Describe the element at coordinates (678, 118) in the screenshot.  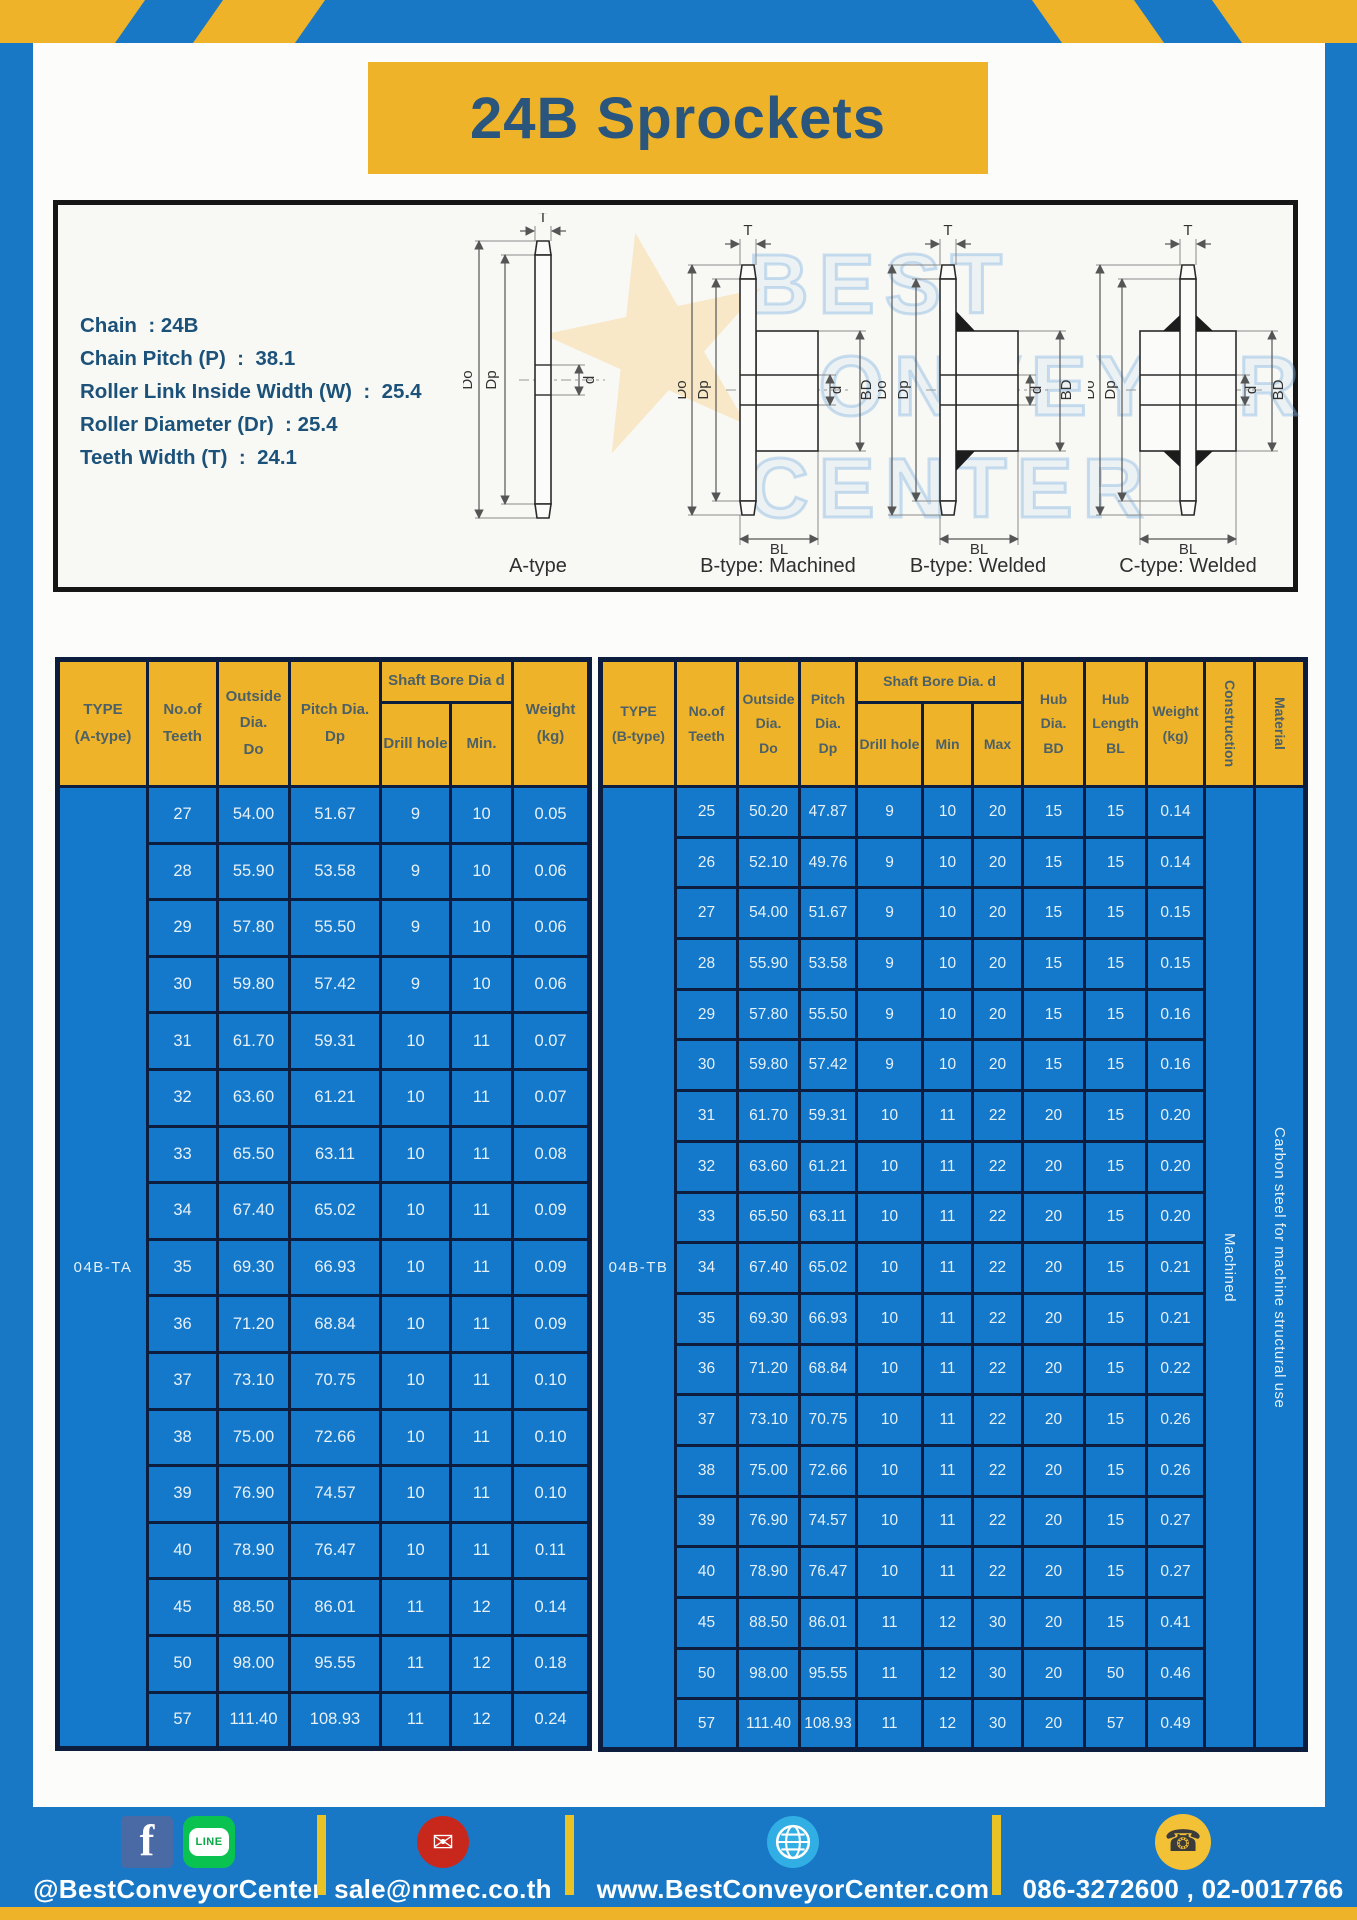
I see `page-title: 24B Sprockets` at that location.